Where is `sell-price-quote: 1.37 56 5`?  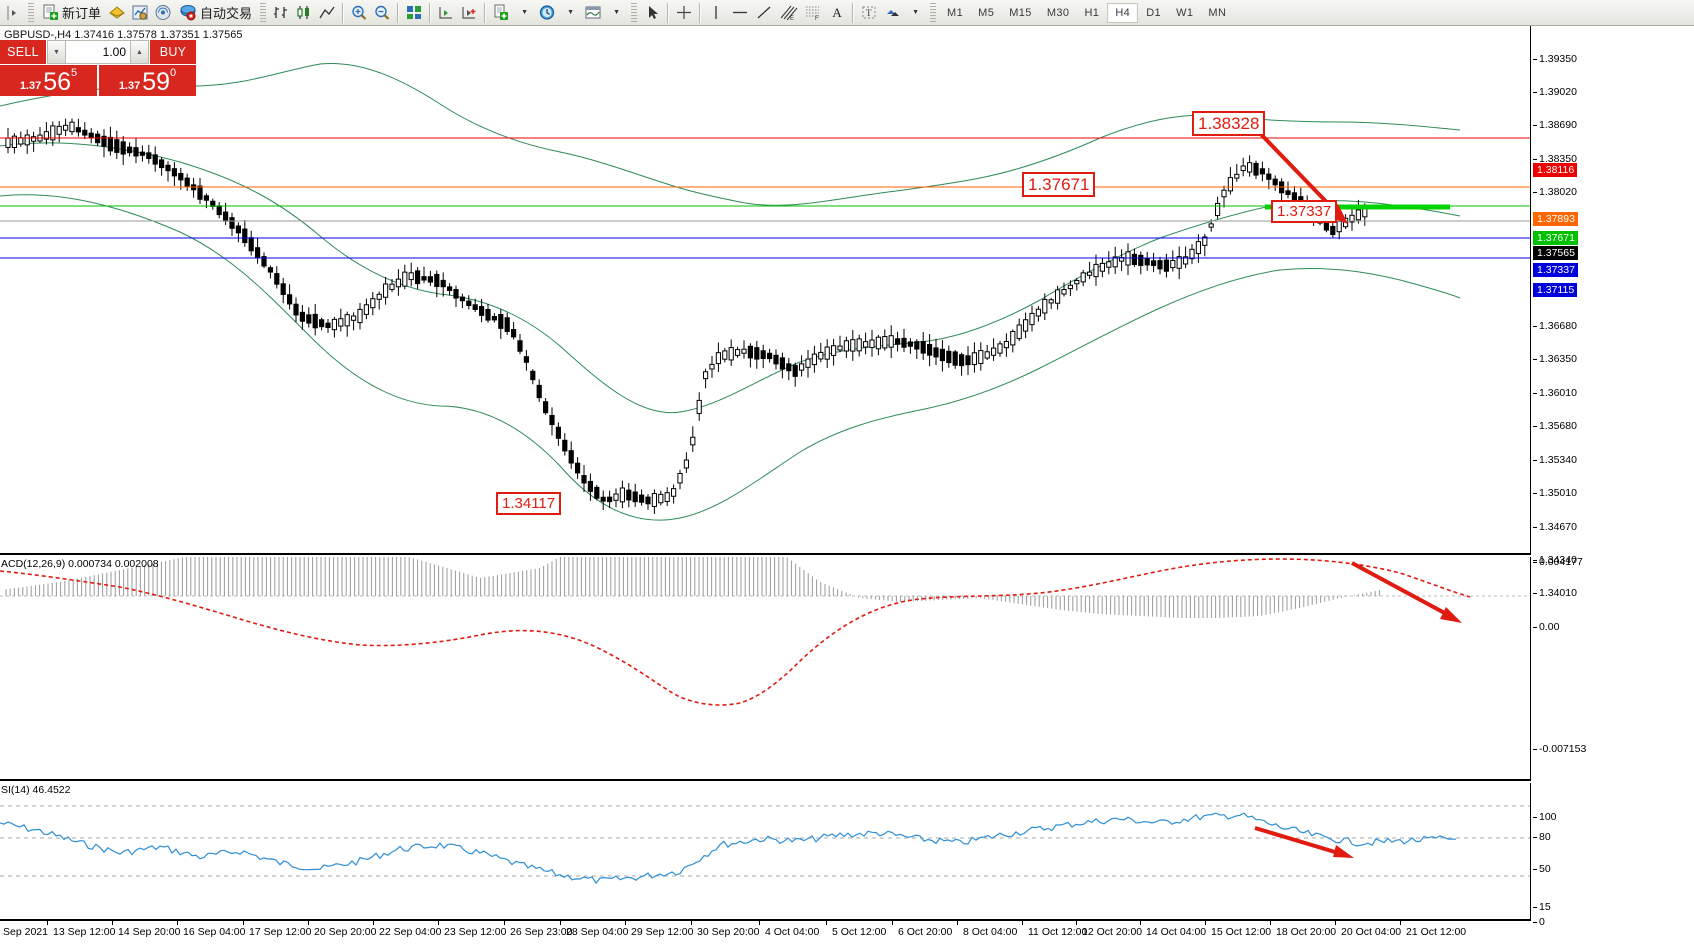 sell-price-quote: 1.37 56 5 is located at coordinates (48, 80).